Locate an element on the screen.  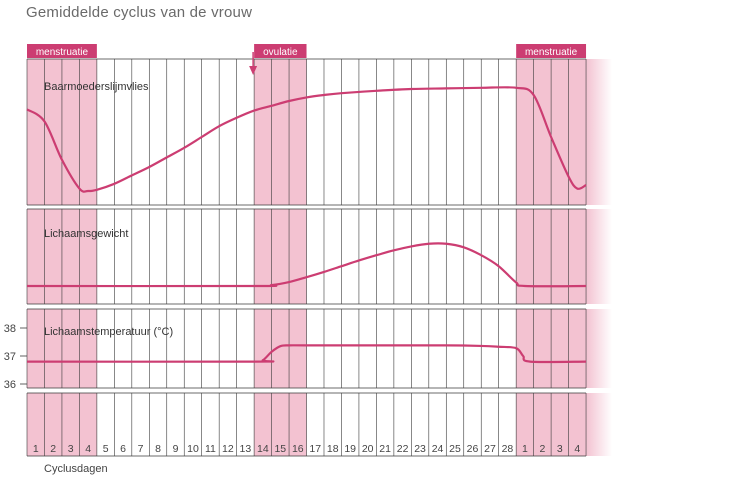
day-label-23: 23 is located at coordinates (420, 449).